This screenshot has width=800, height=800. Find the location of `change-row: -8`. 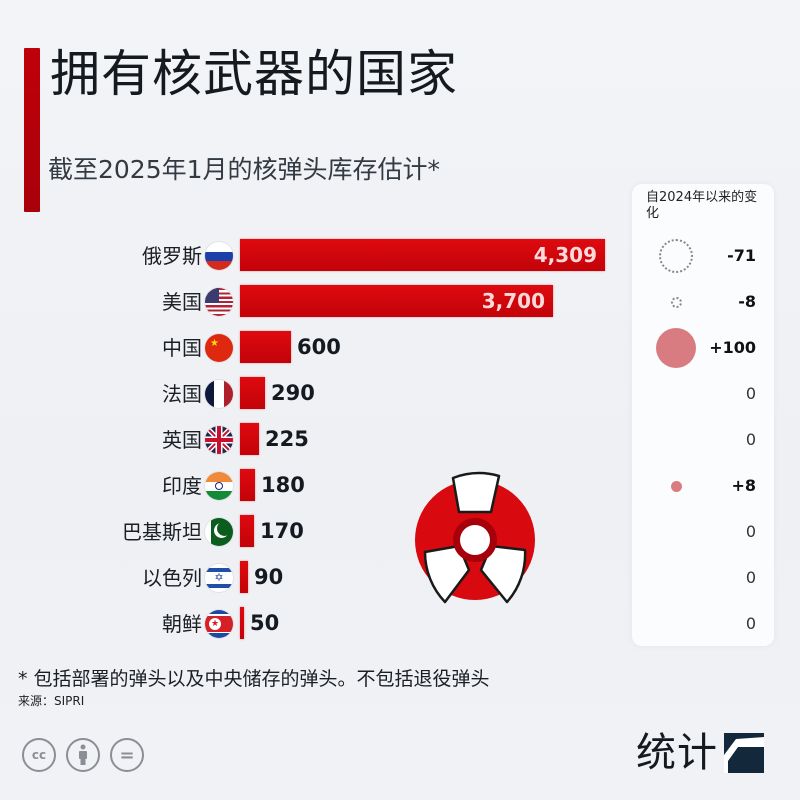

change-row: -8 is located at coordinates (703, 302).